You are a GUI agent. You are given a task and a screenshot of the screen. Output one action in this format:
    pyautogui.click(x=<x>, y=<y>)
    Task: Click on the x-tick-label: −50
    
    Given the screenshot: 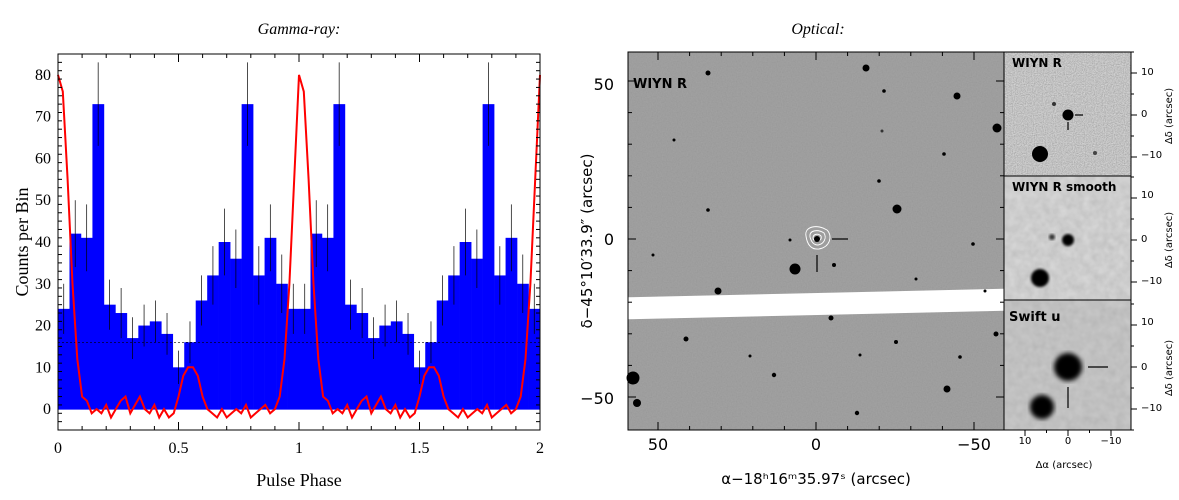 What is the action you would take?
    pyautogui.click(x=974, y=444)
    